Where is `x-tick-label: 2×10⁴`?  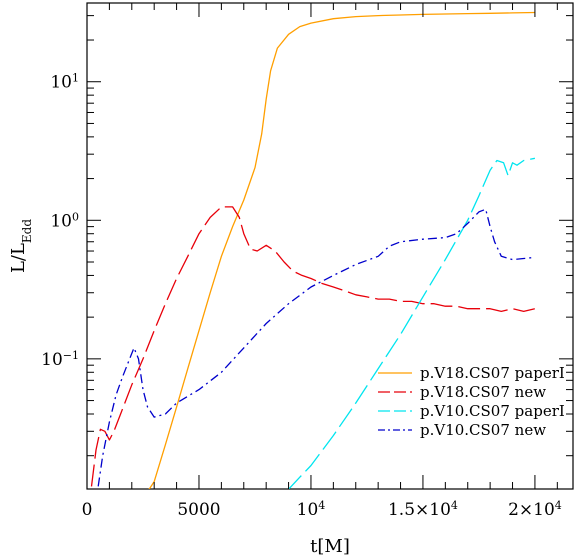 x-tick-label: 2×10⁴ is located at coordinates (535, 510).